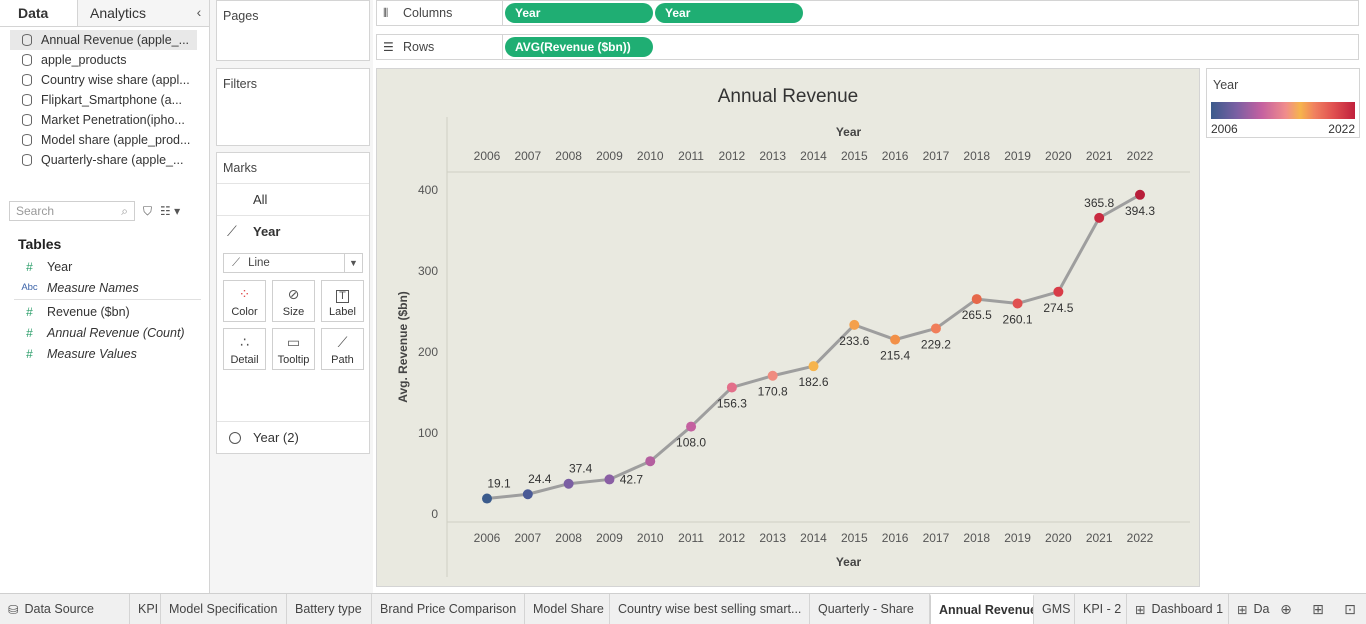 The image size is (1366, 624). Describe the element at coordinates (293, 231) in the screenshot. I see `marks-year: ⟋ Year` at that location.